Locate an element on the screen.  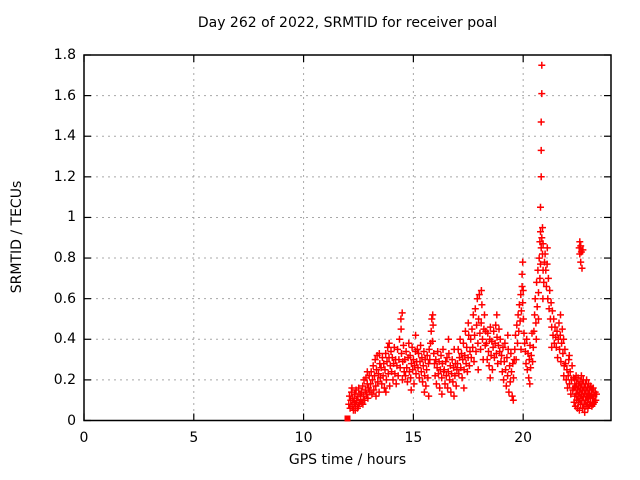
y-tick-label: 0 is located at coordinates (71, 420).